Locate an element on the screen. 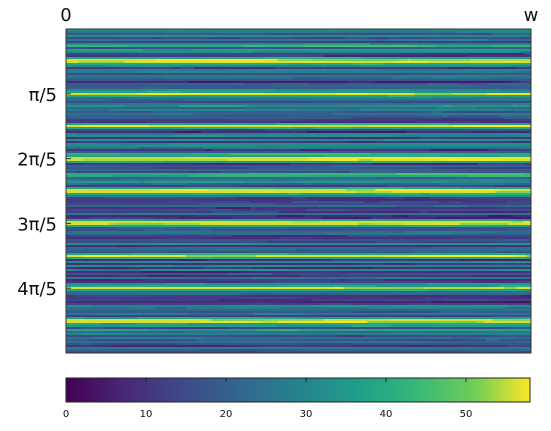 The height and width of the screenshot is (431, 551). y-tick-label: 3π/5 is located at coordinates (37, 224).